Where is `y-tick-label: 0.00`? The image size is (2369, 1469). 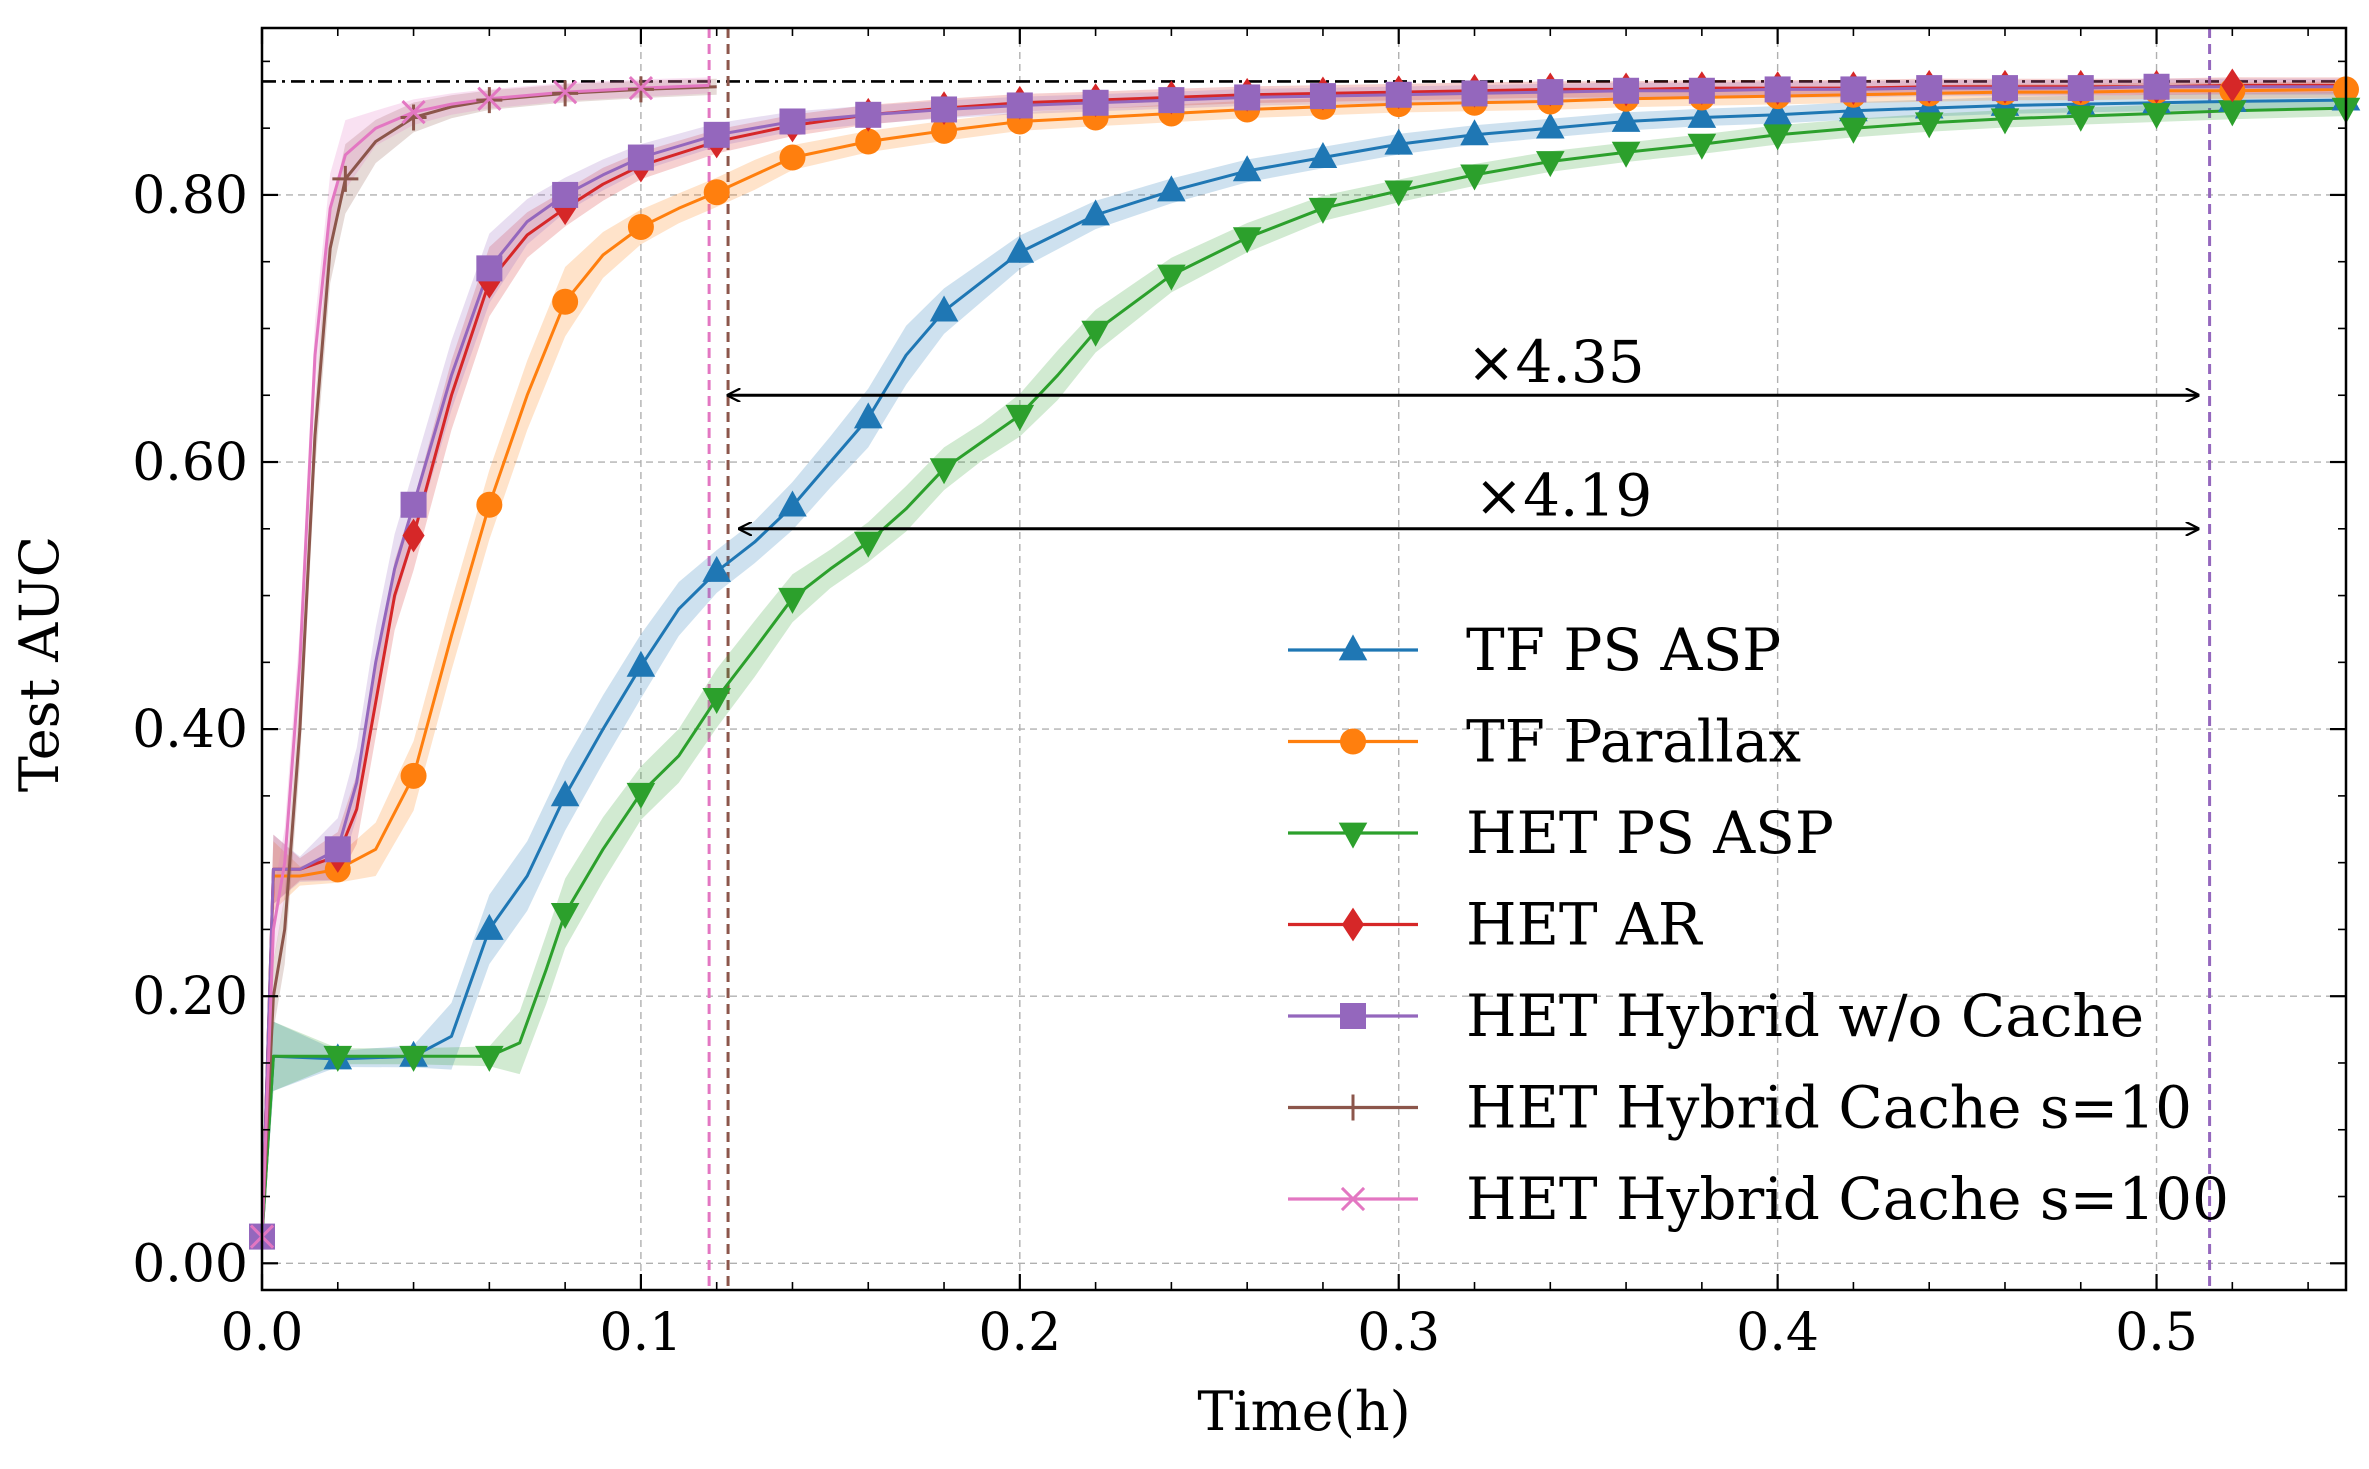 y-tick-label: 0.00 is located at coordinates (190, 1264).